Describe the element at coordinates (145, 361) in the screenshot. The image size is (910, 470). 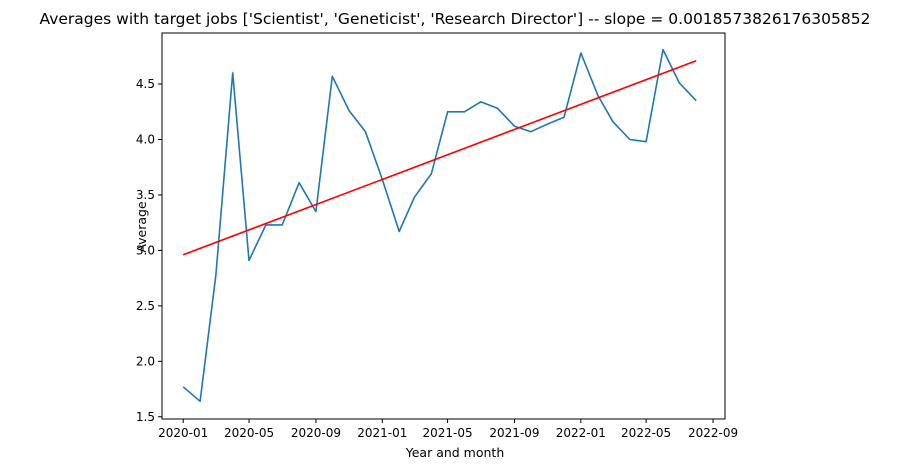
I see `y-tick-label: 2.0` at that location.